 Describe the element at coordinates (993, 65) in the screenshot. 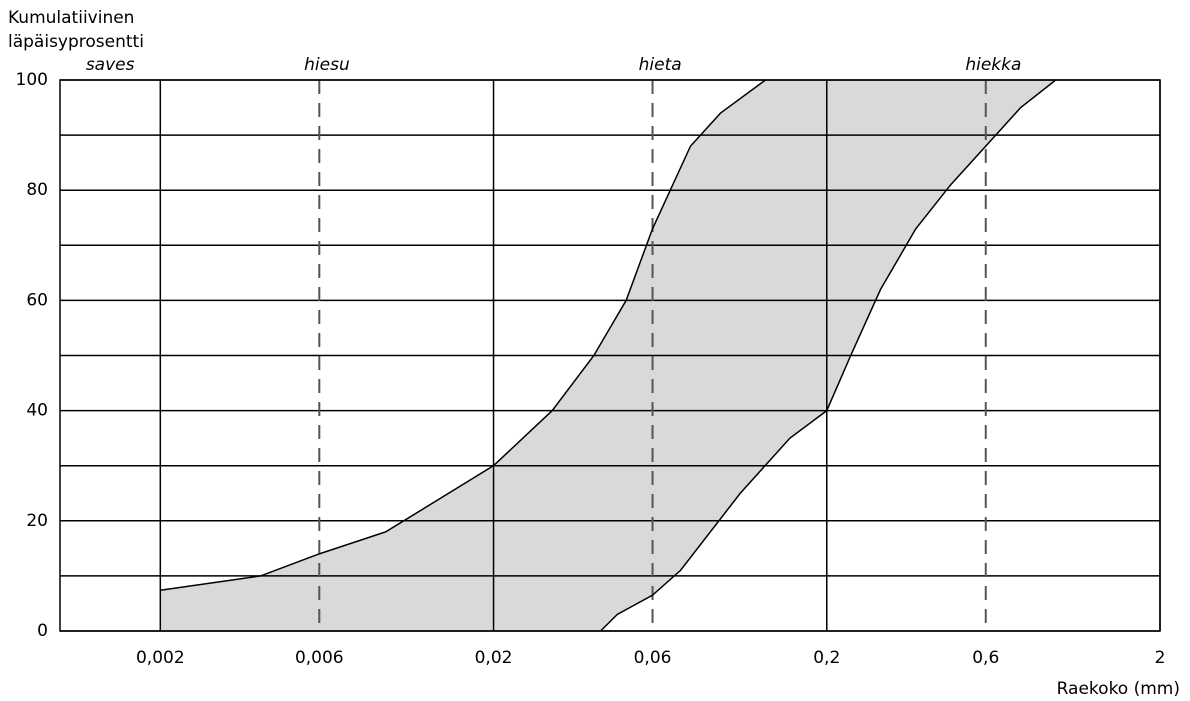

I see `zone-label: hiekka` at that location.